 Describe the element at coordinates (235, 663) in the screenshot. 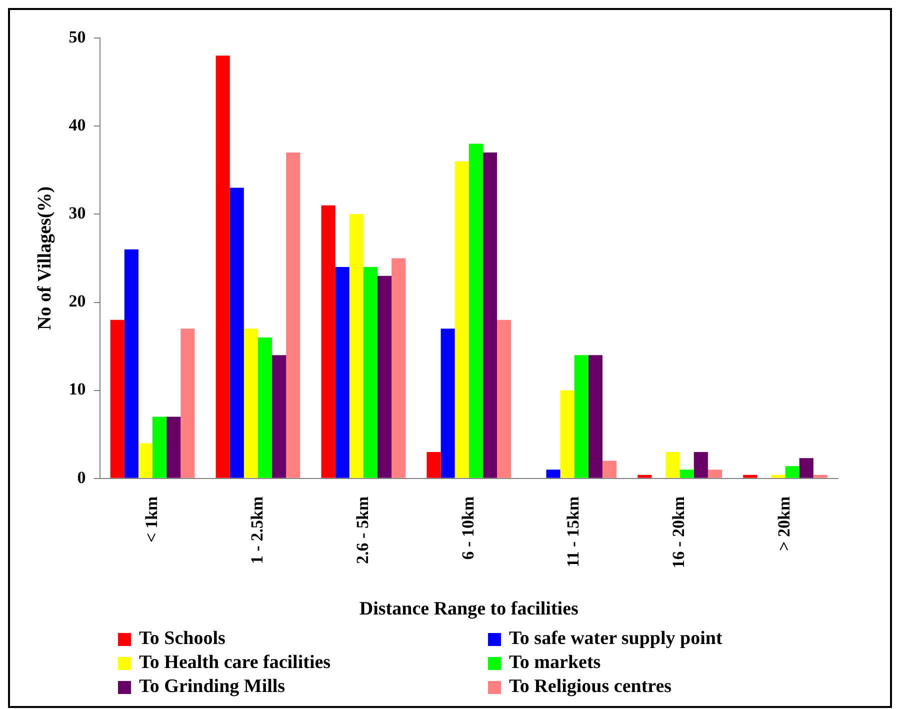

I see `legend-label: To Health care facilities` at that location.